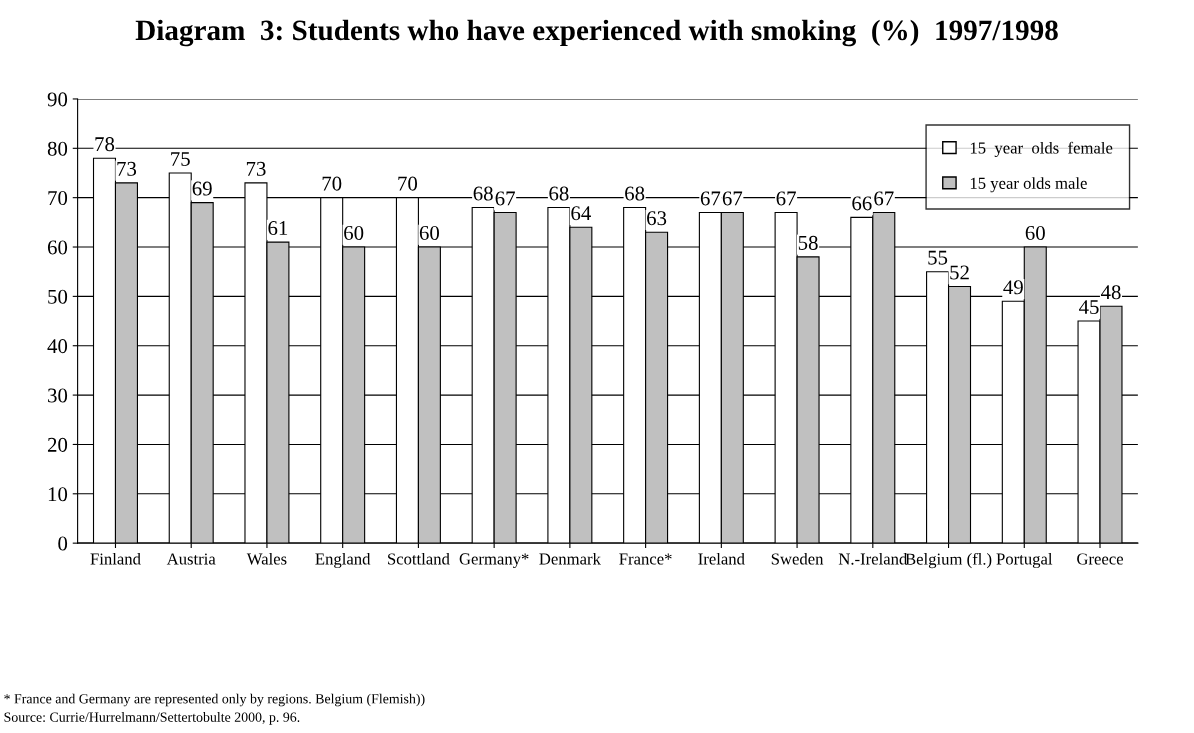  What do you see at coordinates (581, 213) in the screenshot?
I see `data-label: 64` at bounding box center [581, 213].